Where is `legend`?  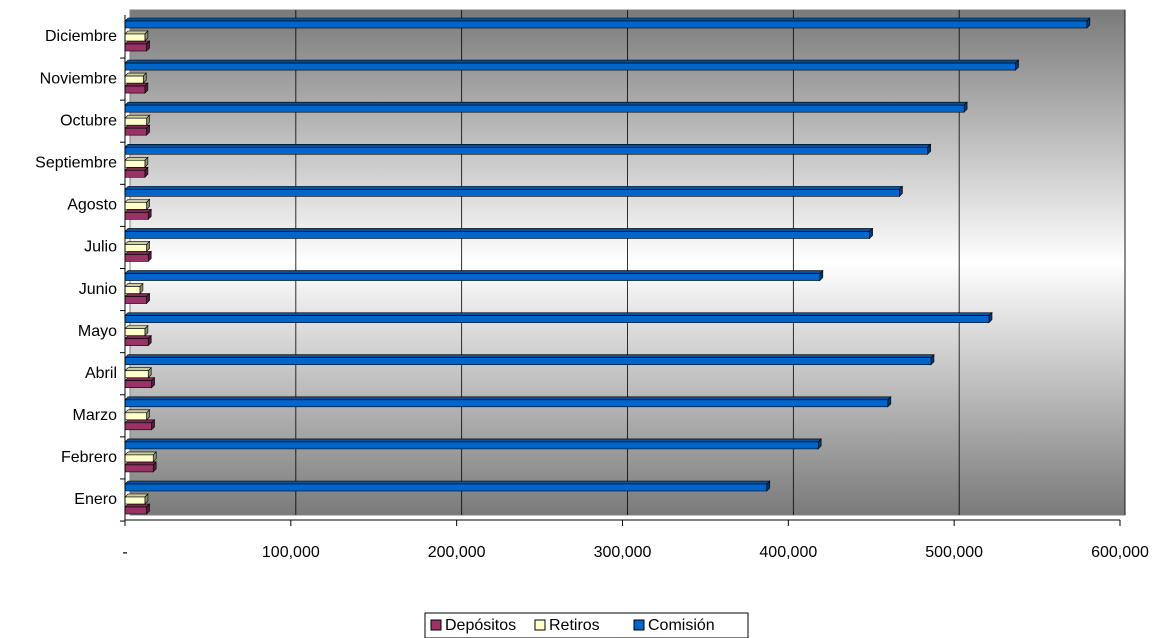
legend is located at coordinates (586, 625).